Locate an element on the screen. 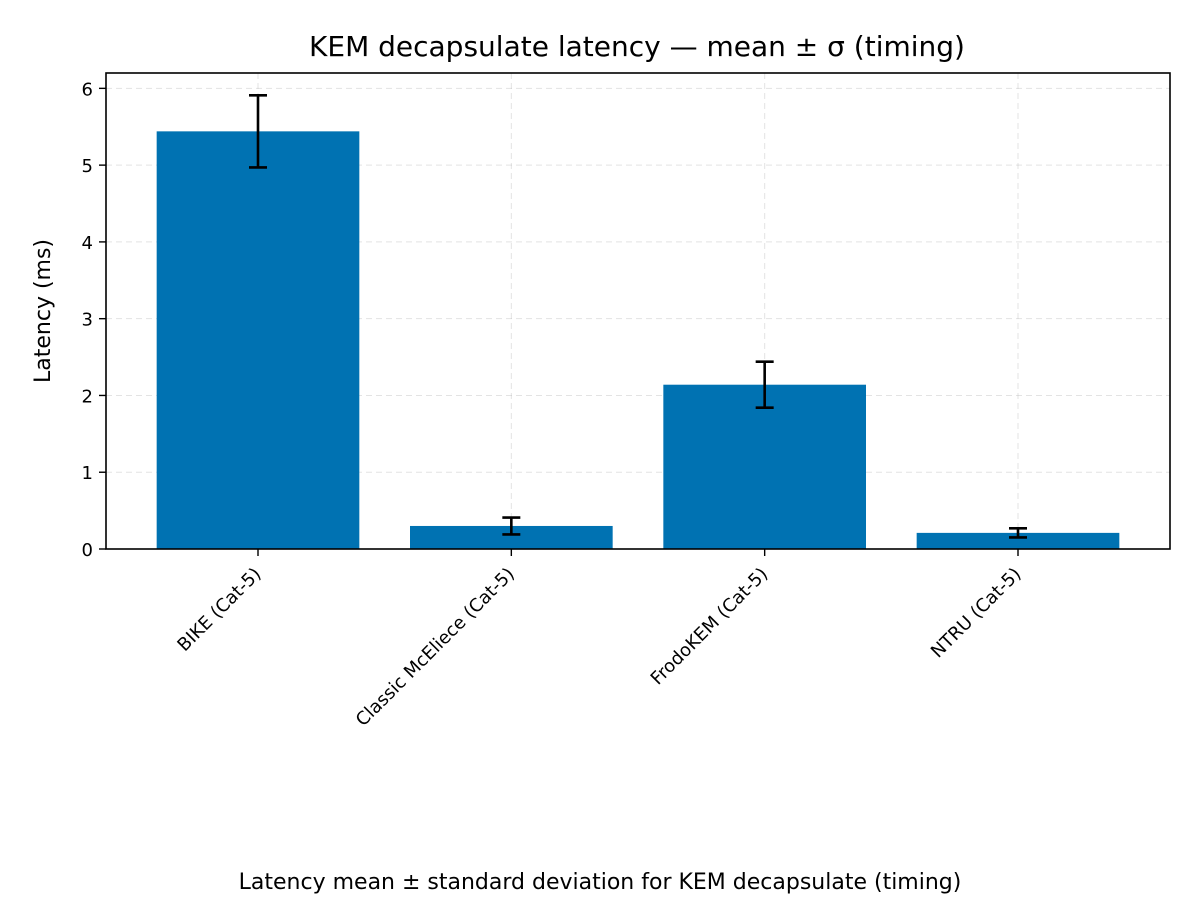 This screenshot has width=1200, height=904. y-tick-label: 5 is located at coordinates (87, 166).